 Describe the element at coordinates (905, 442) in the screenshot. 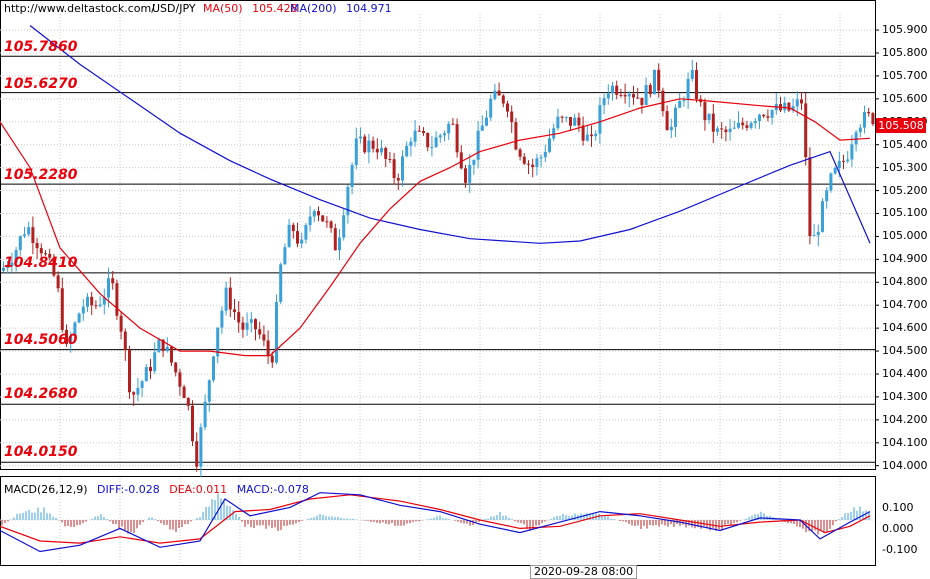

I see `price-tick-label: 104.100` at that location.